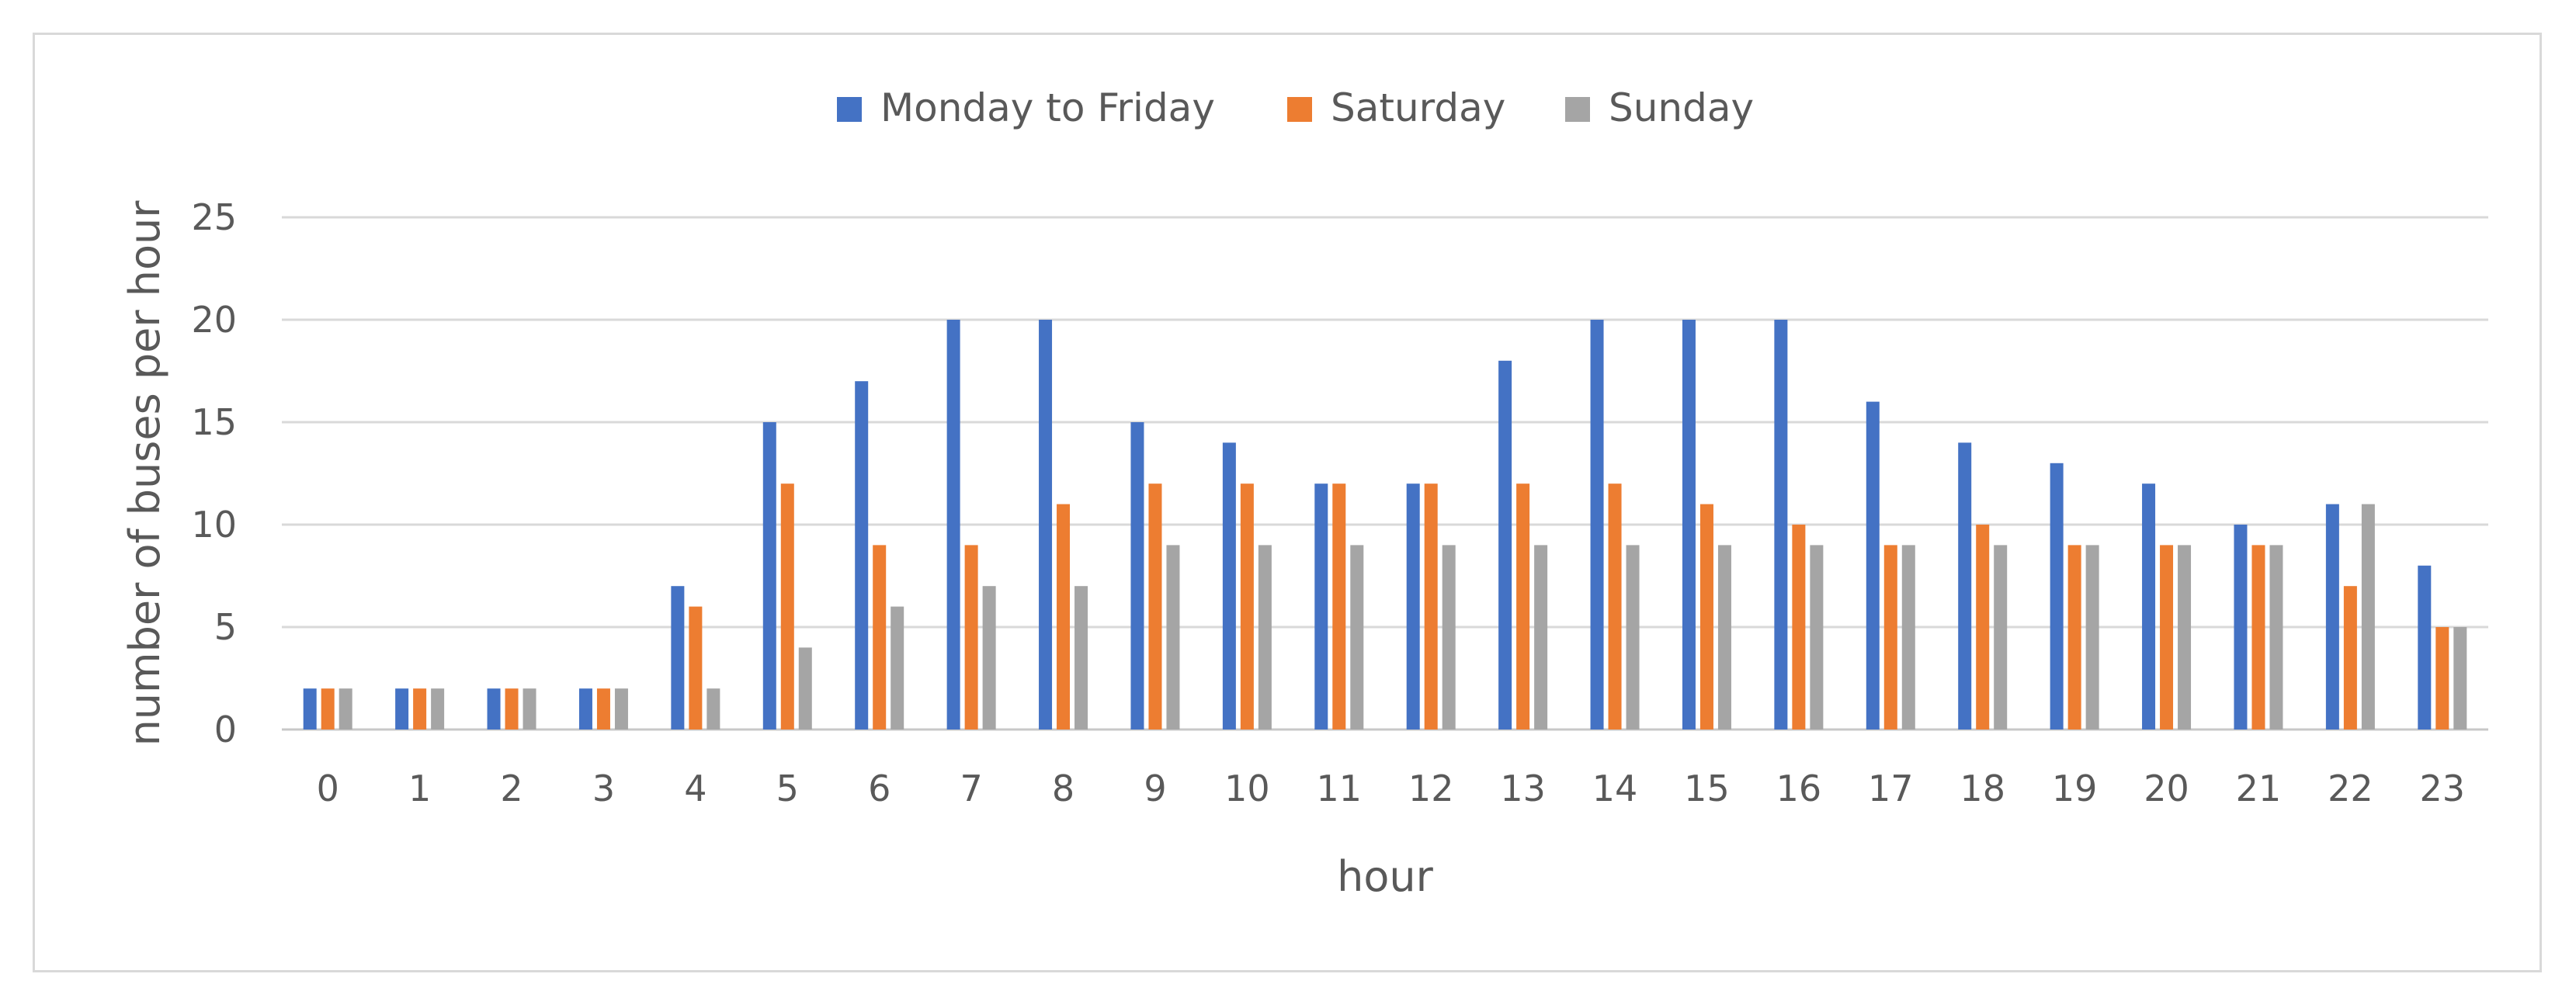 The image size is (2576, 1005). I want to click on x-tick-label: 13, so click(1523, 788).